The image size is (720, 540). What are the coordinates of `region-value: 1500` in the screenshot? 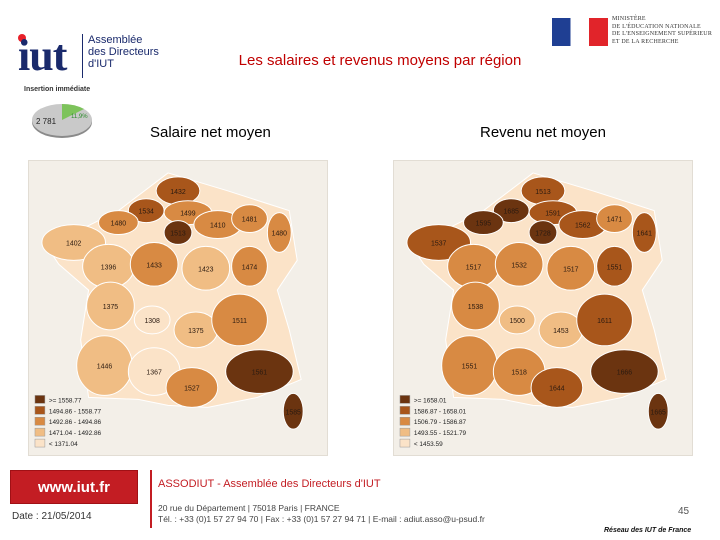 It's located at (517, 321).